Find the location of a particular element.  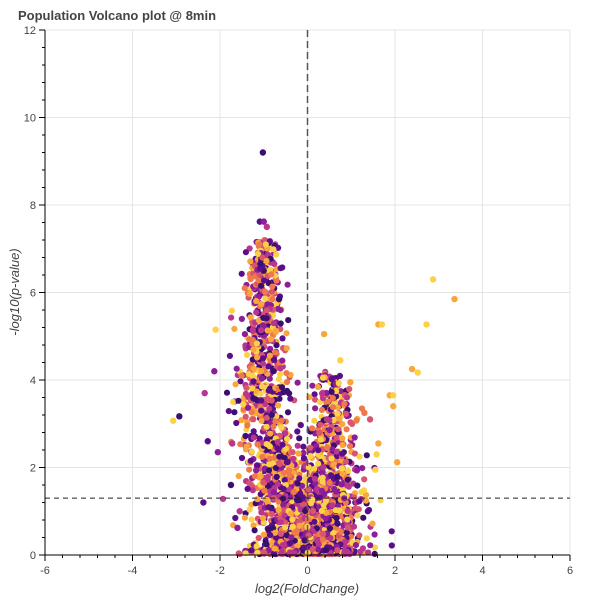

y-tick-label: 0 is located at coordinates (33, 556).